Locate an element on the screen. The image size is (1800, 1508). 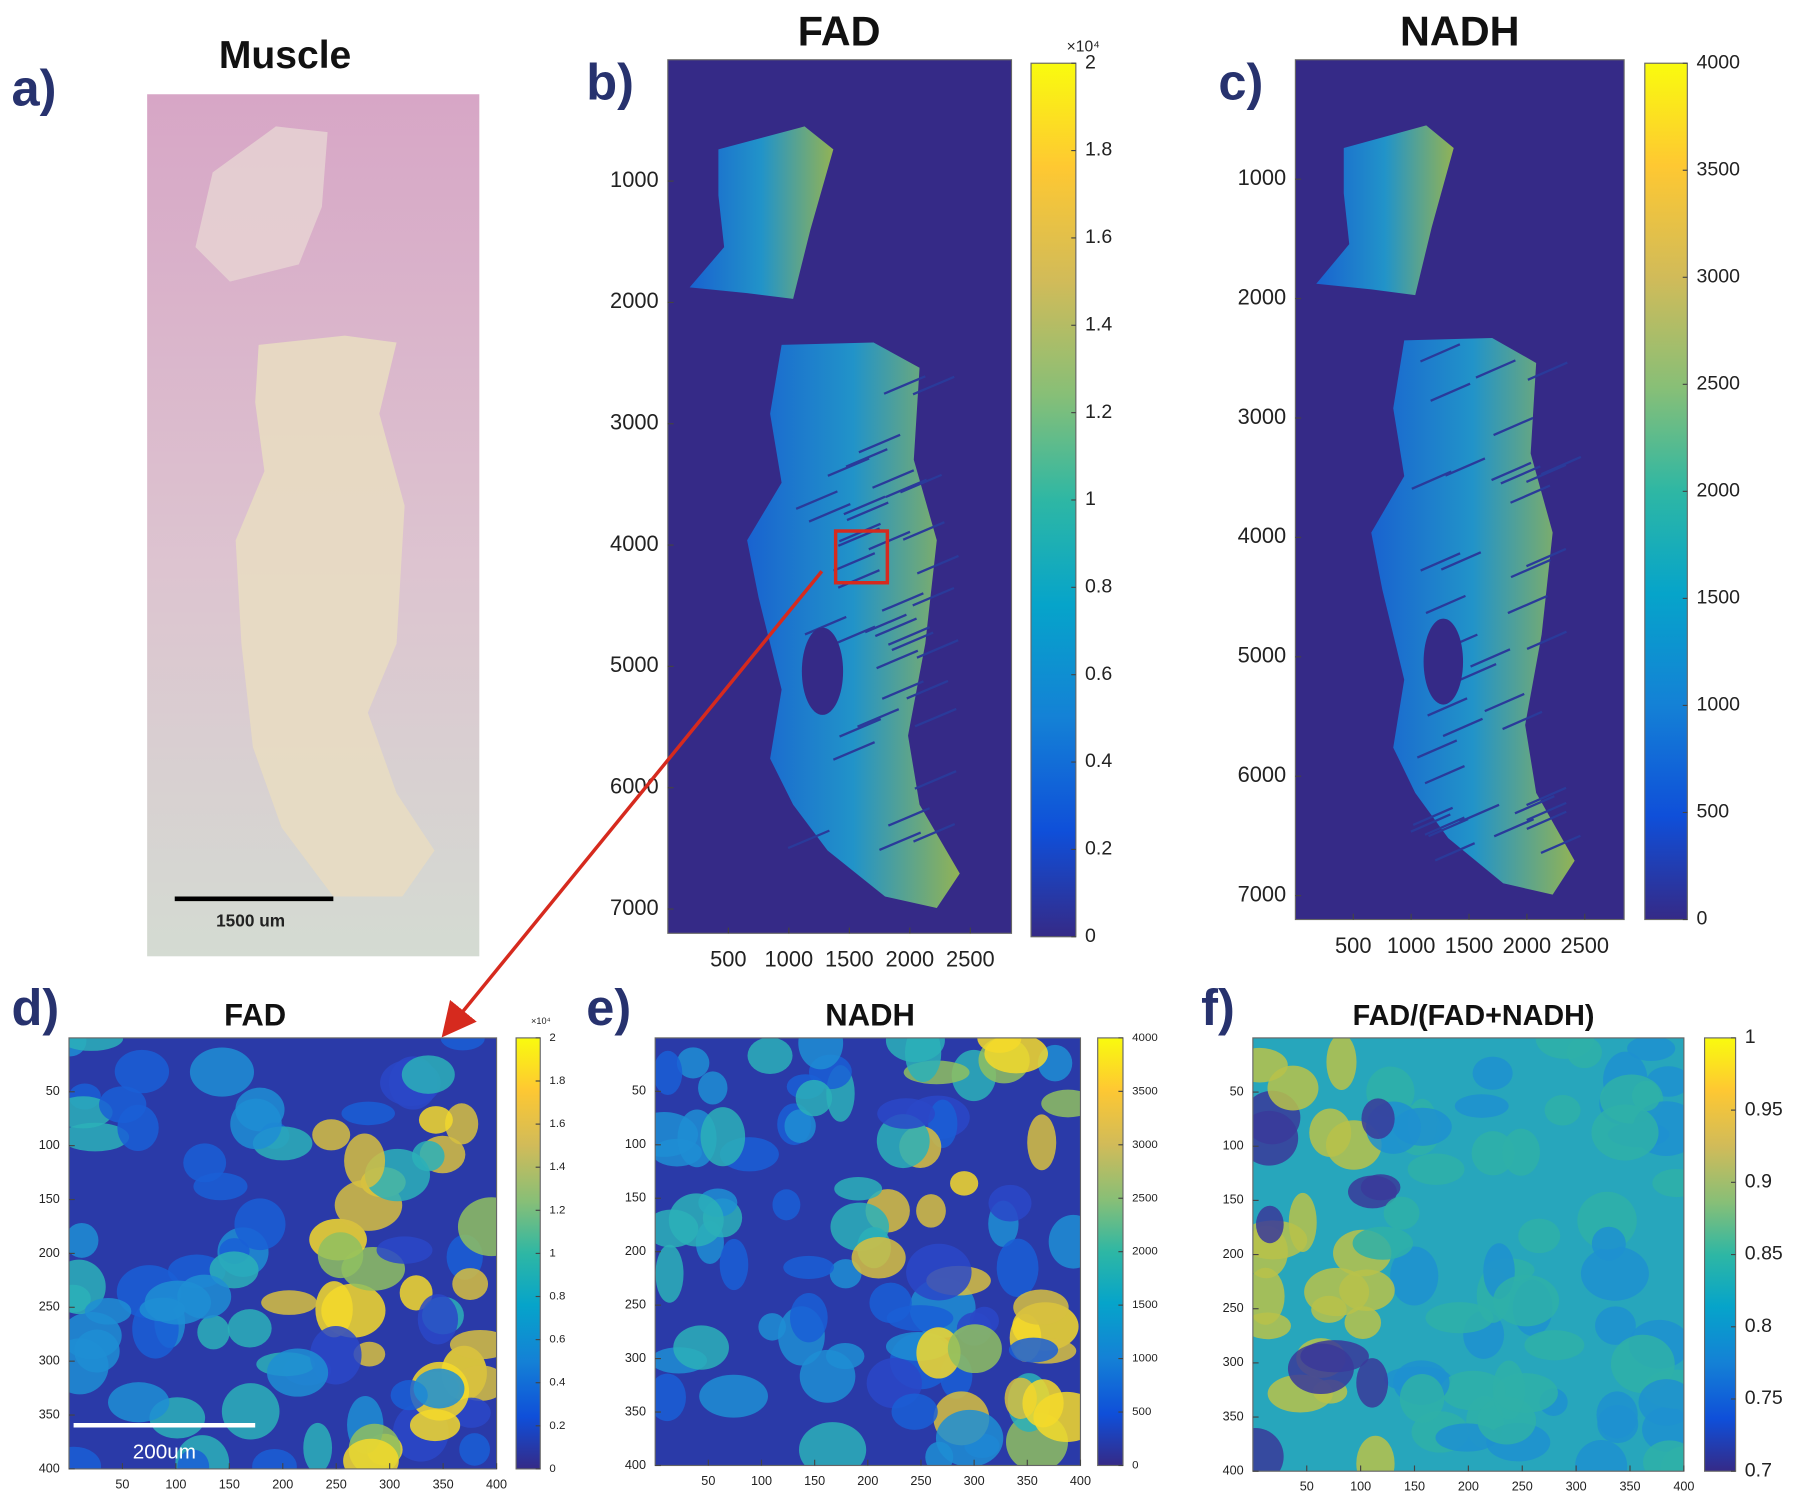
hole is located at coordinates (1443, 661).